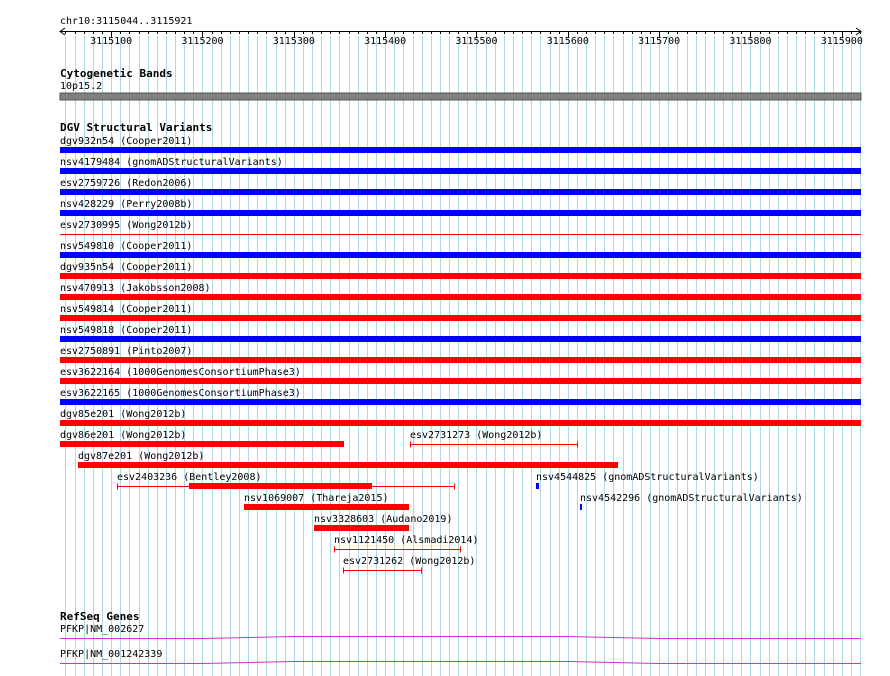 The width and height of the screenshot is (890, 676). What do you see at coordinates (123, 414) in the screenshot?
I see `dgv-feature-label: dgv85e201 (Wong2012b)` at bounding box center [123, 414].